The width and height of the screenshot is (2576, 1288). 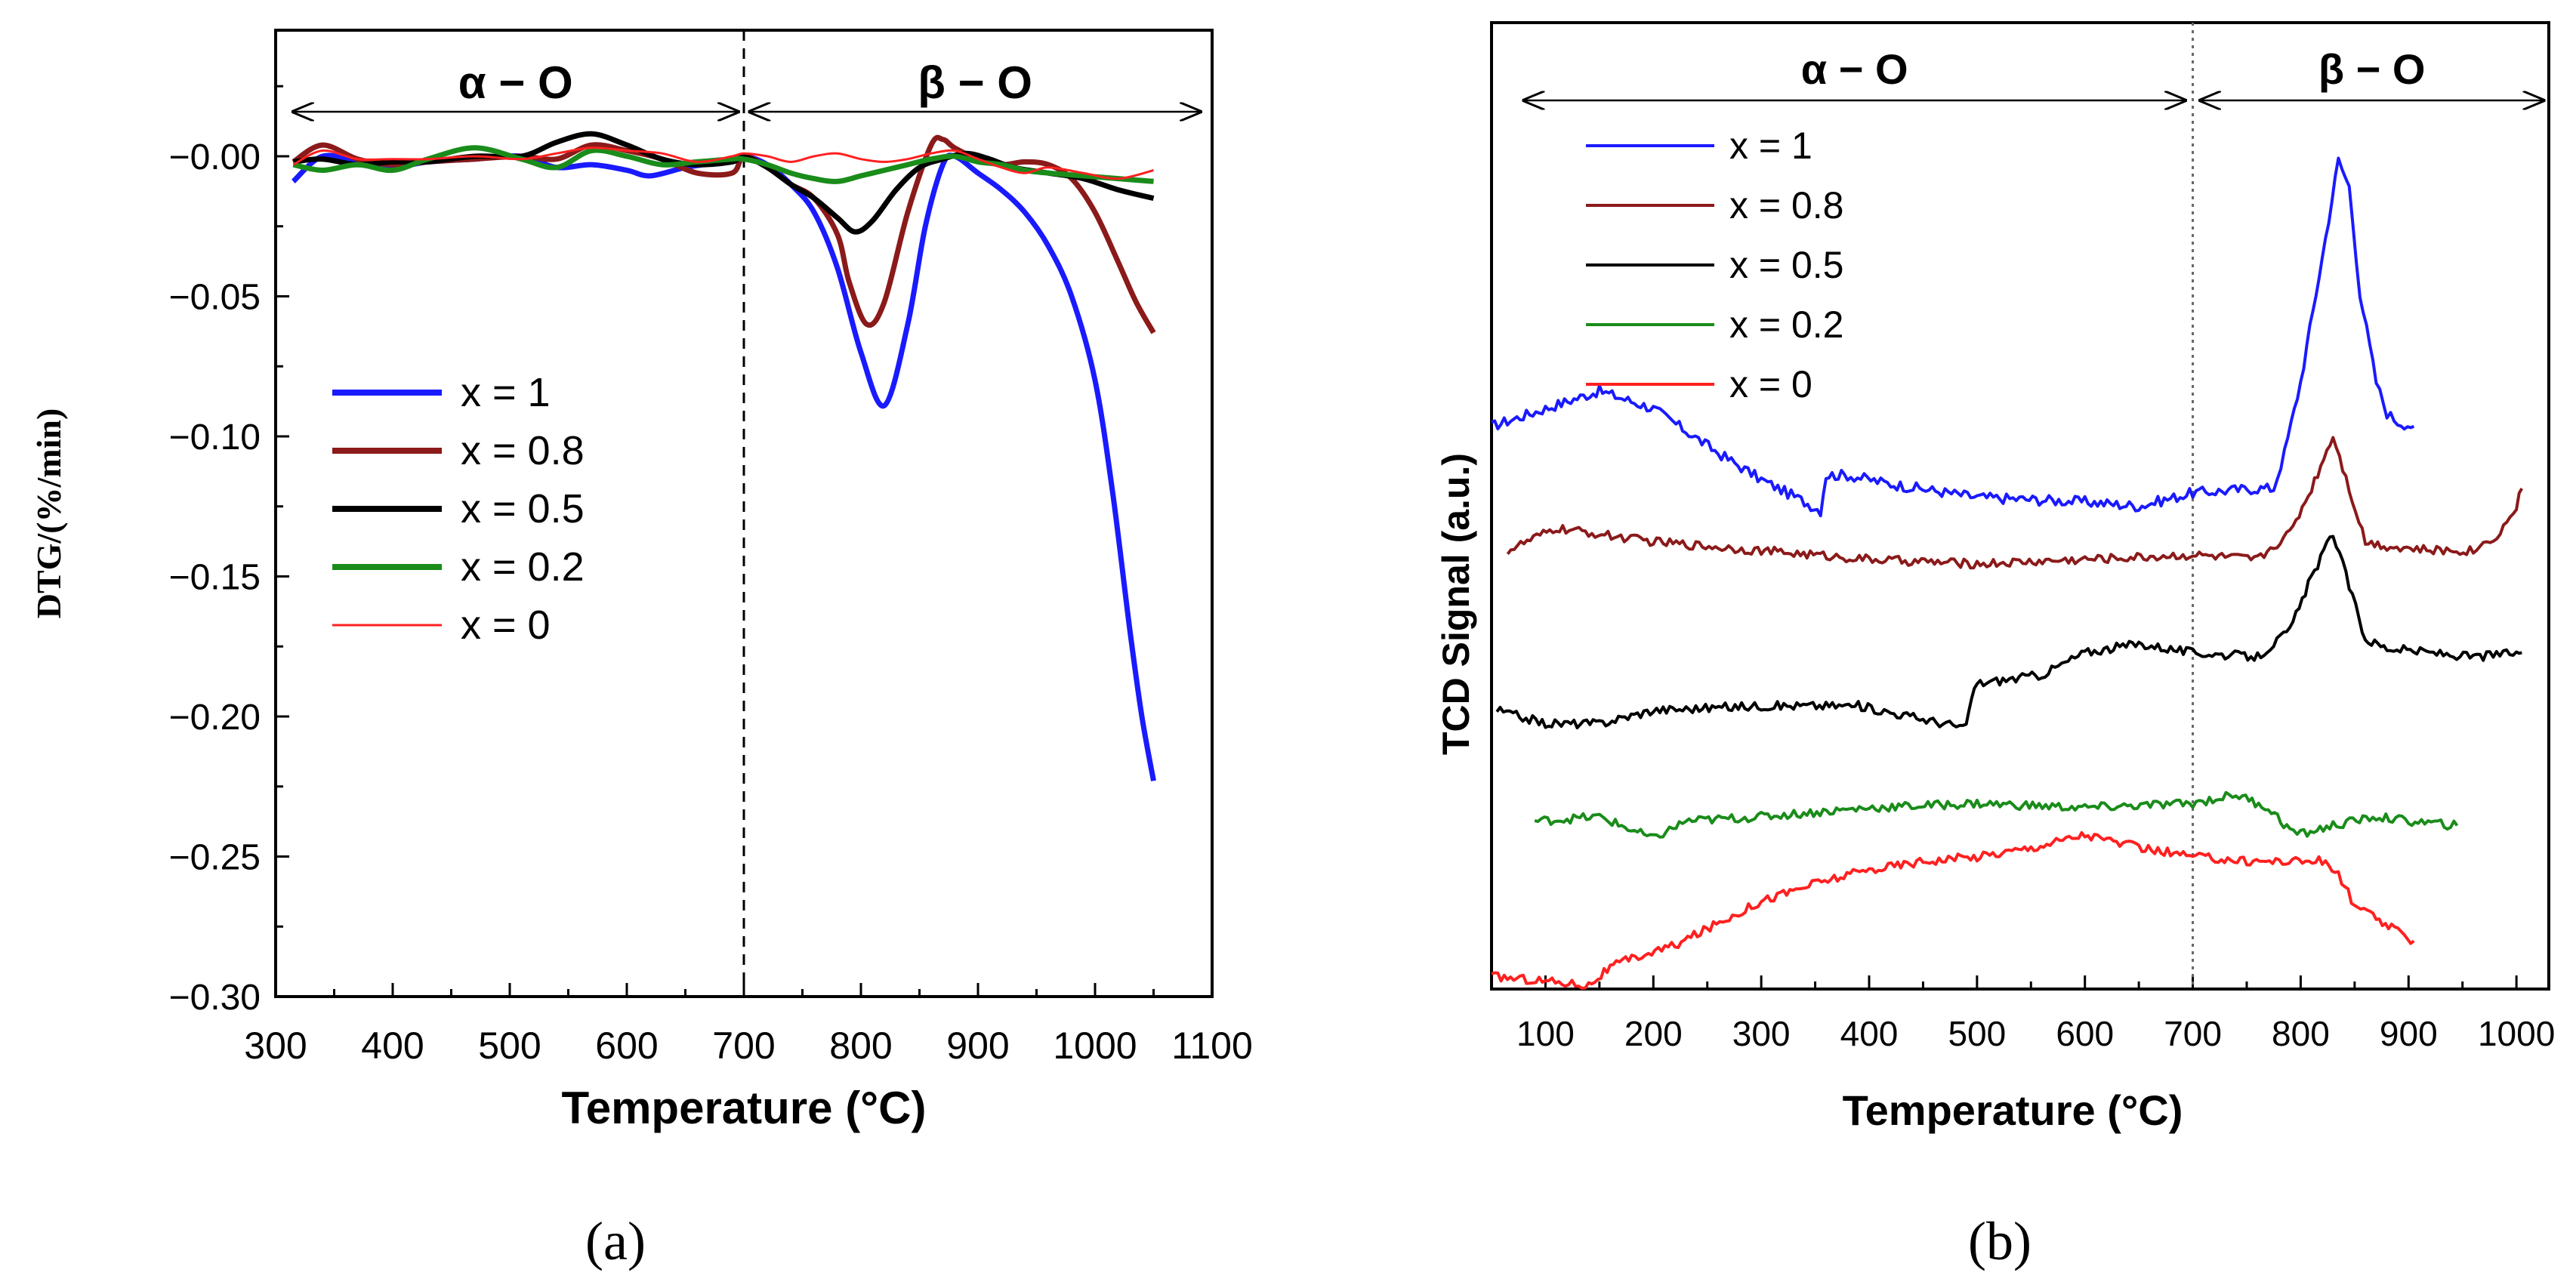 What do you see at coordinates (2031, 982) in the screenshot?
I see `panel-b-ticks` at bounding box center [2031, 982].